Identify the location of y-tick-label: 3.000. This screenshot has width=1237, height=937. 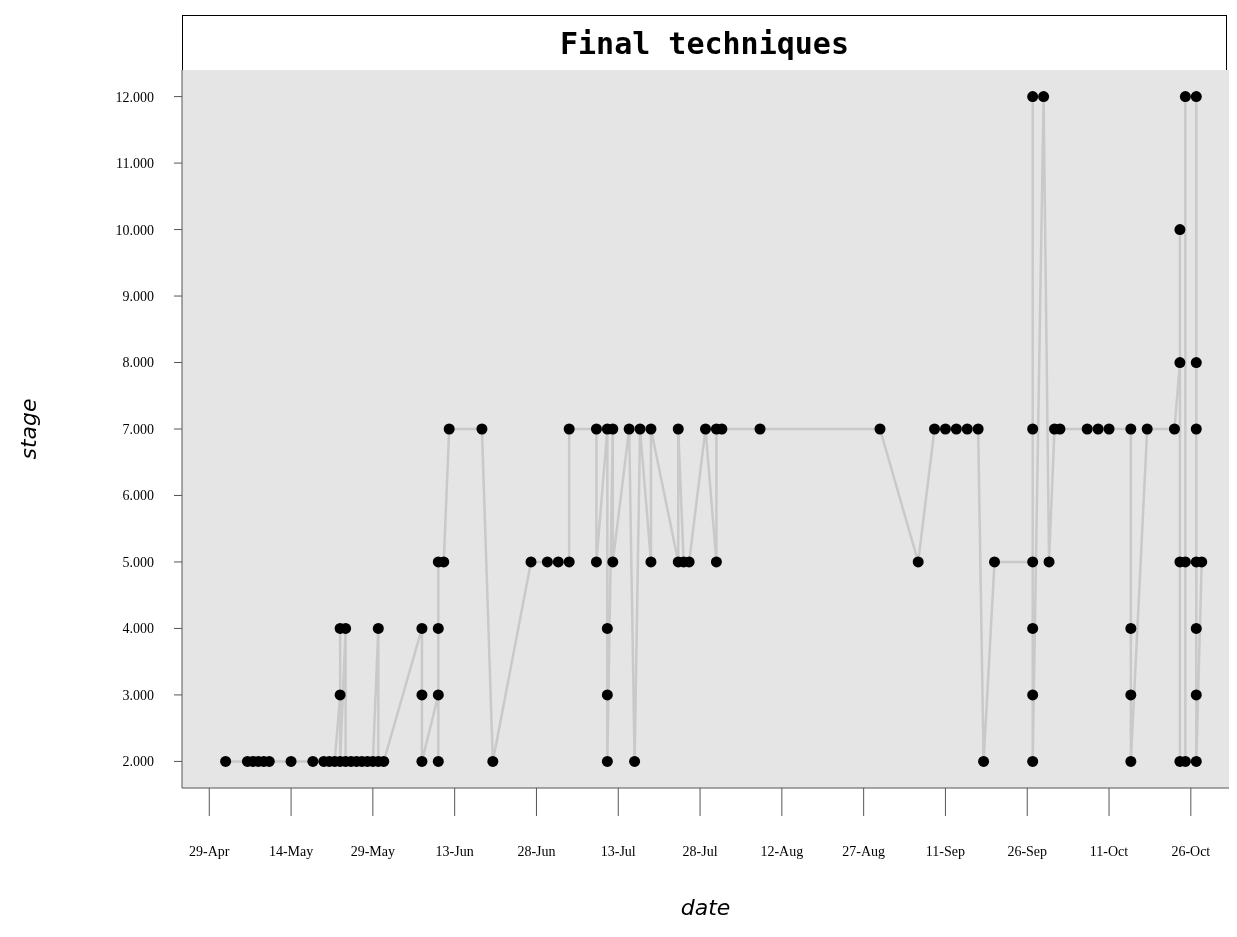
(138, 695).